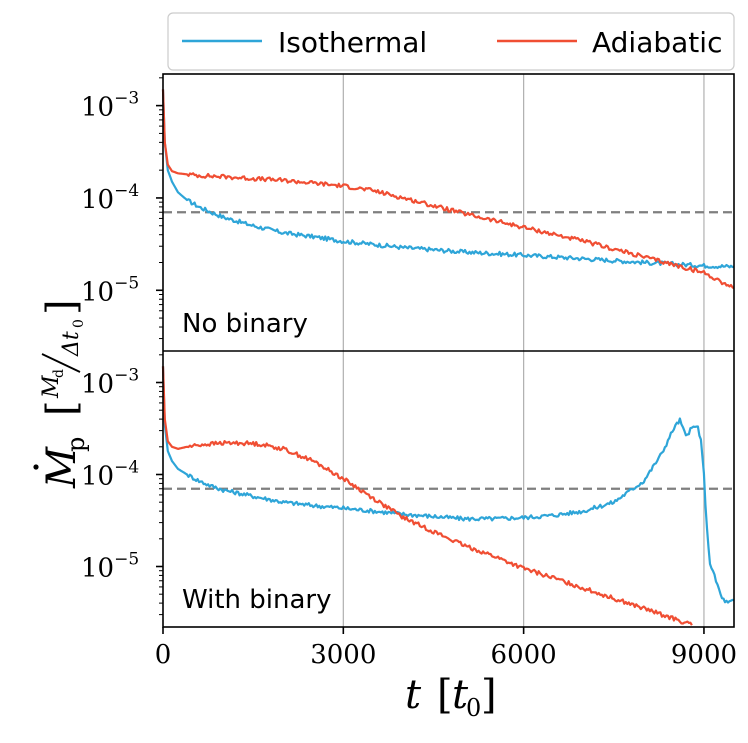  I want to click on x-axis-label: t [ t 0 ], so click(451, 697).